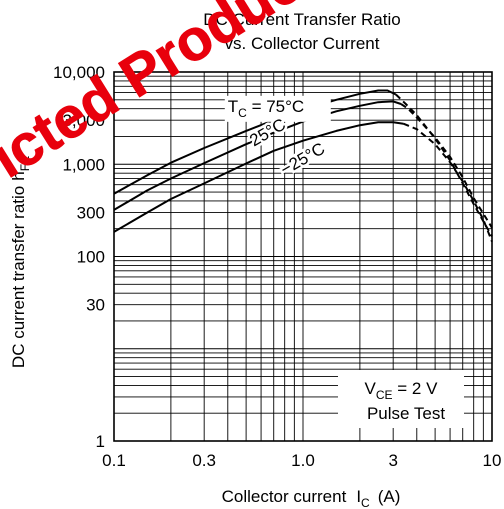  I want to click on x-tick-label: 3, so click(392, 460).